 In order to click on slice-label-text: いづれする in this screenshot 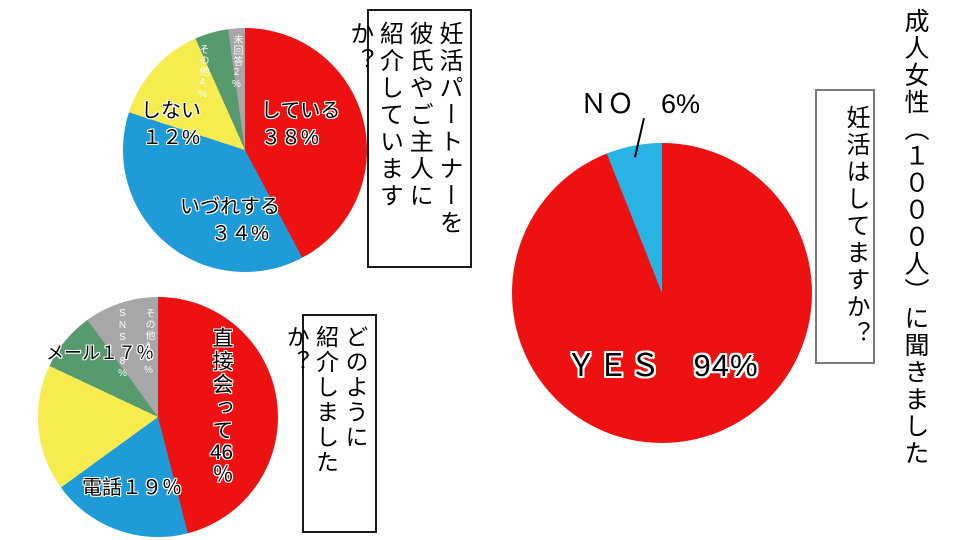, I will do `click(230, 207)`.